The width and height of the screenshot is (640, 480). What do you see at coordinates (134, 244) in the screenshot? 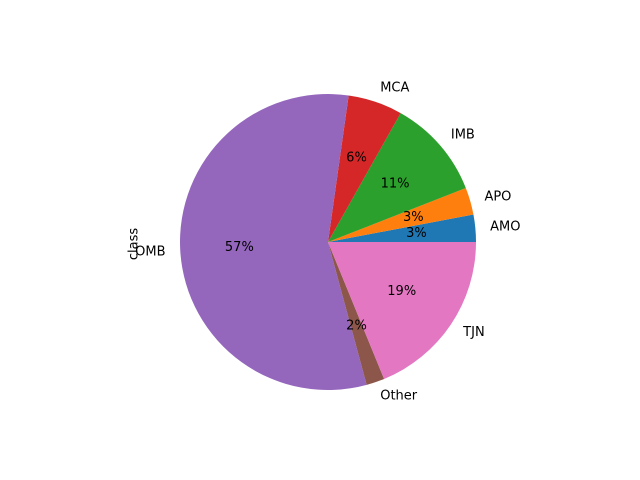
I see `y-axis-label: class` at bounding box center [134, 244].